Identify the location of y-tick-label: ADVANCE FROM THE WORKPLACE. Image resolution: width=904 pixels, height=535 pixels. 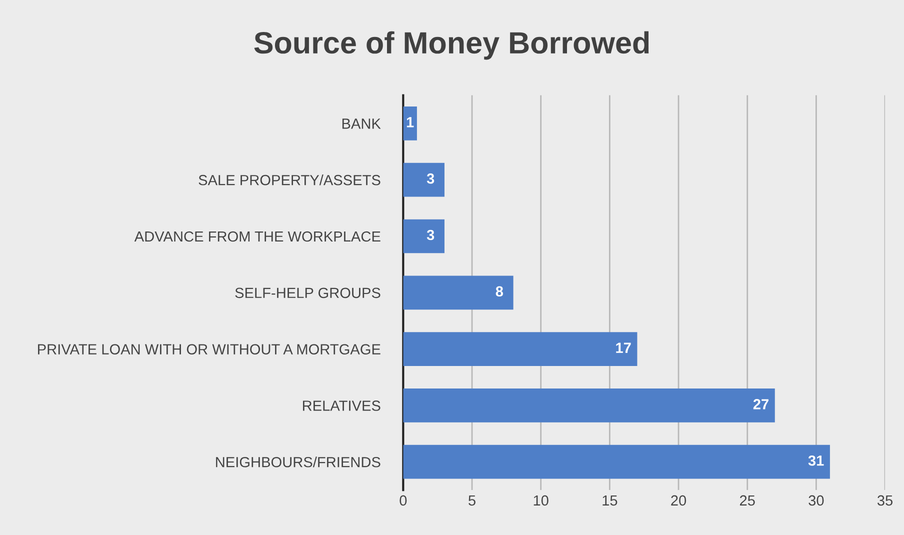
(257, 236).